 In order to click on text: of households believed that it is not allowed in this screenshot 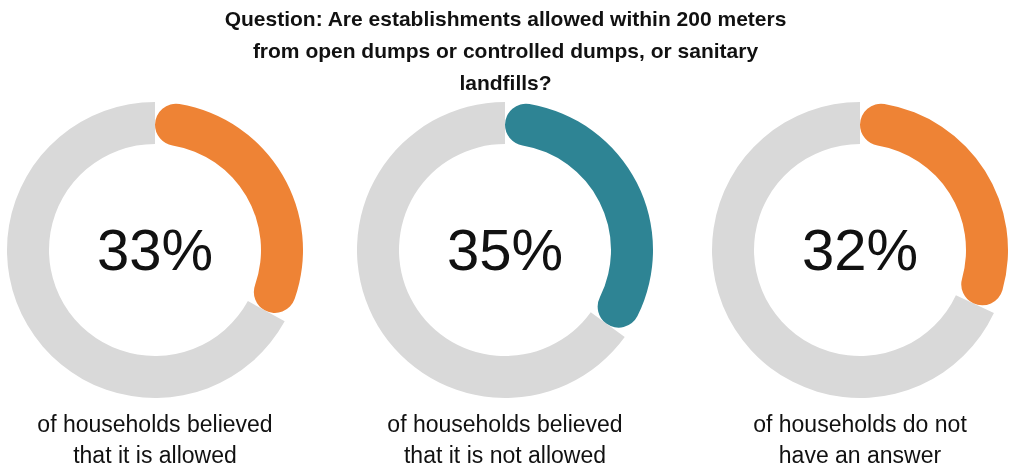, I will do `click(505, 439)`.